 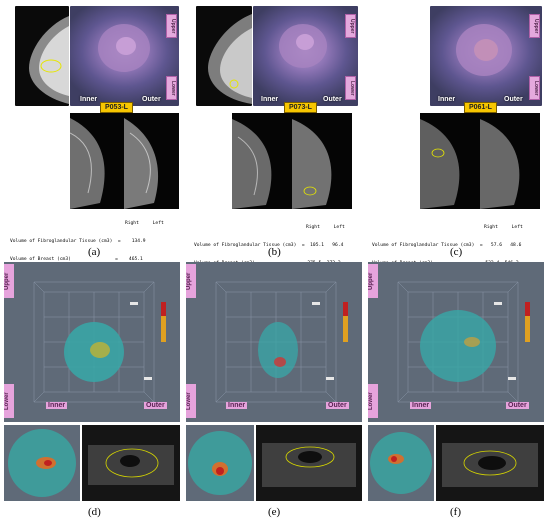 I want to click on caption-a: (a), so click(x=94, y=252).